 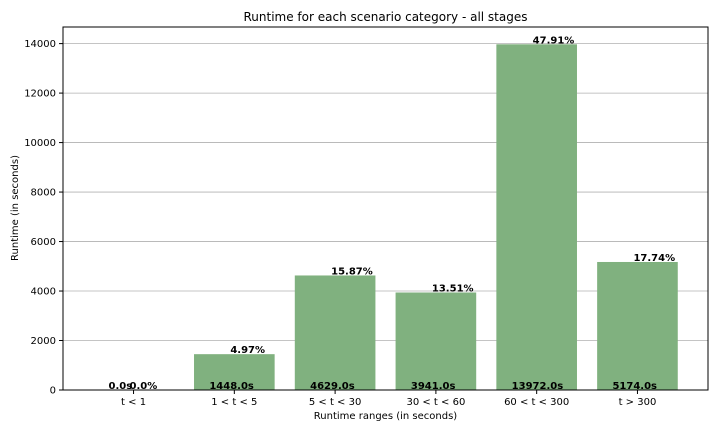 What do you see at coordinates (40, 143) in the screenshot?
I see `y-tick-label: 10000` at bounding box center [40, 143].